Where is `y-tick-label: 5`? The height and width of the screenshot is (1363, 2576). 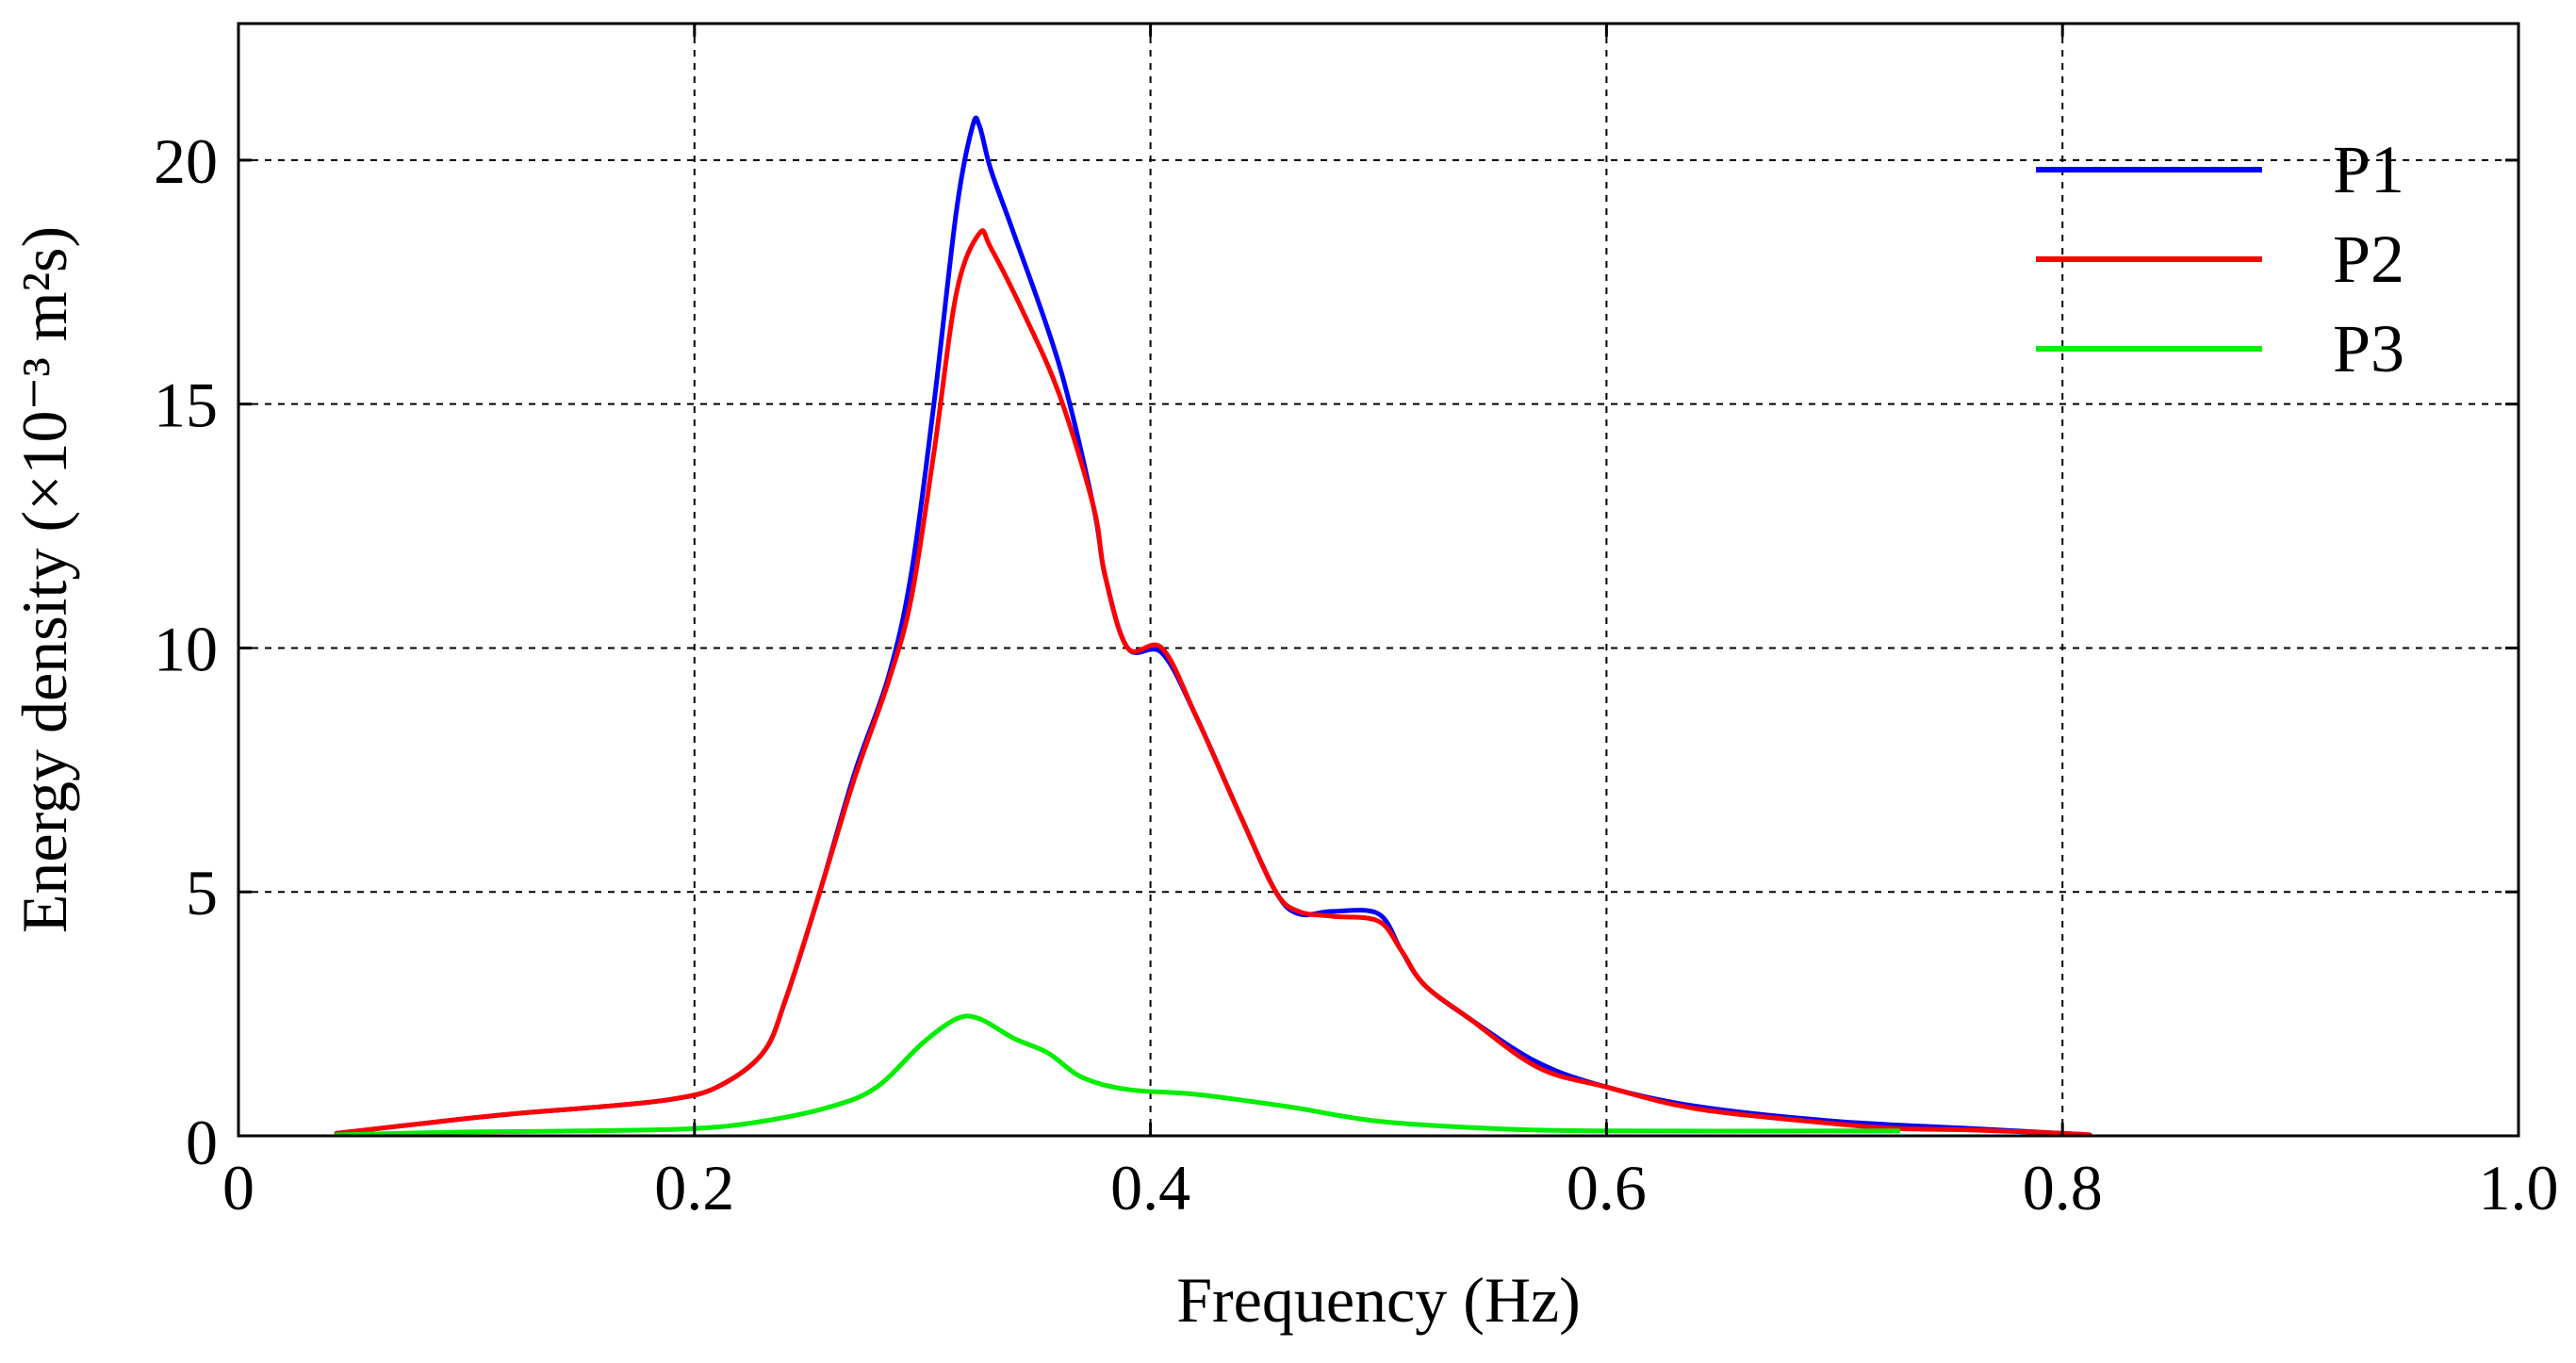 y-tick-label: 5 is located at coordinates (202, 892).